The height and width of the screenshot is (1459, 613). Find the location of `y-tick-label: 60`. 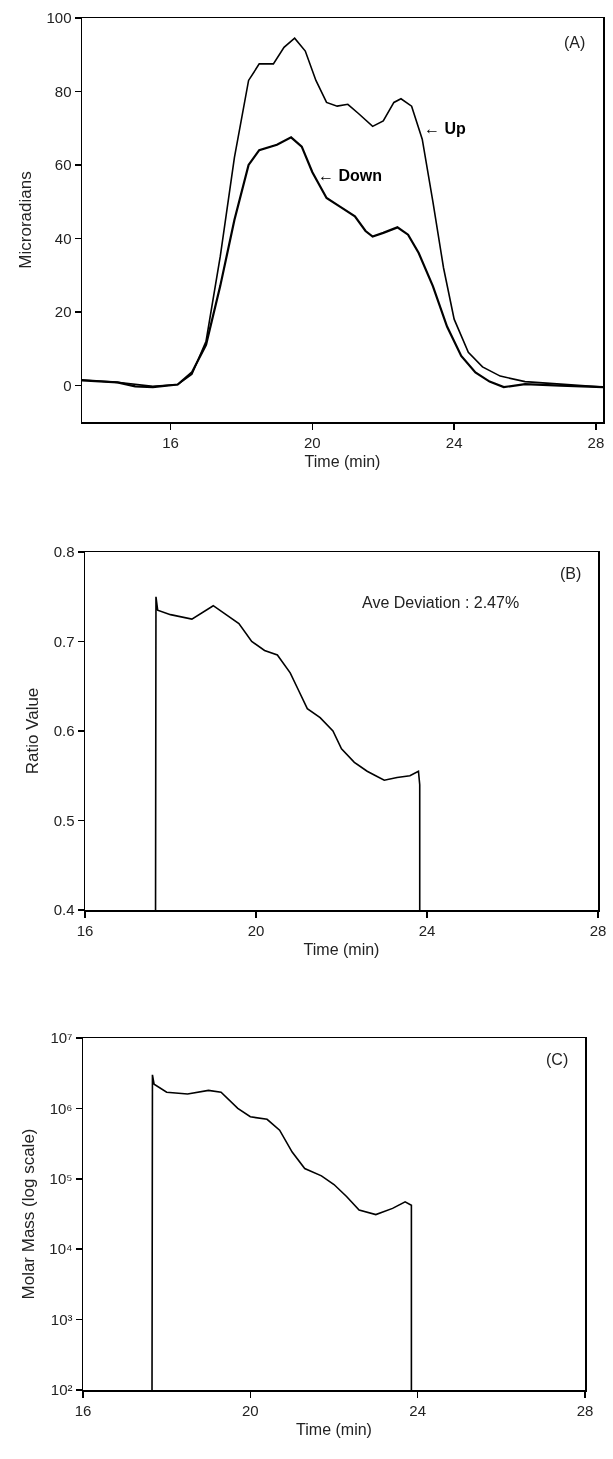

y-tick-label: 60 is located at coordinates (63, 165).